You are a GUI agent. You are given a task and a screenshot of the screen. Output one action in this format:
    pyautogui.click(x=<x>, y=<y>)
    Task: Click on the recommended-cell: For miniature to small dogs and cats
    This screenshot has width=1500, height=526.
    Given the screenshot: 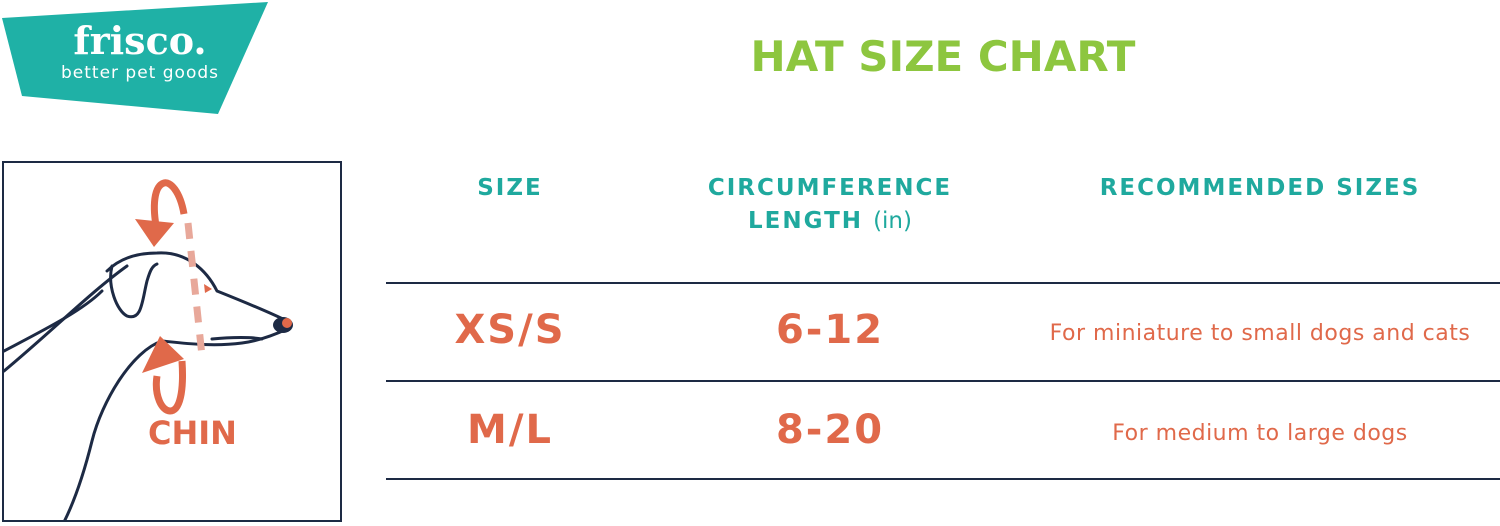 What is the action you would take?
    pyautogui.click(x=1260, y=333)
    